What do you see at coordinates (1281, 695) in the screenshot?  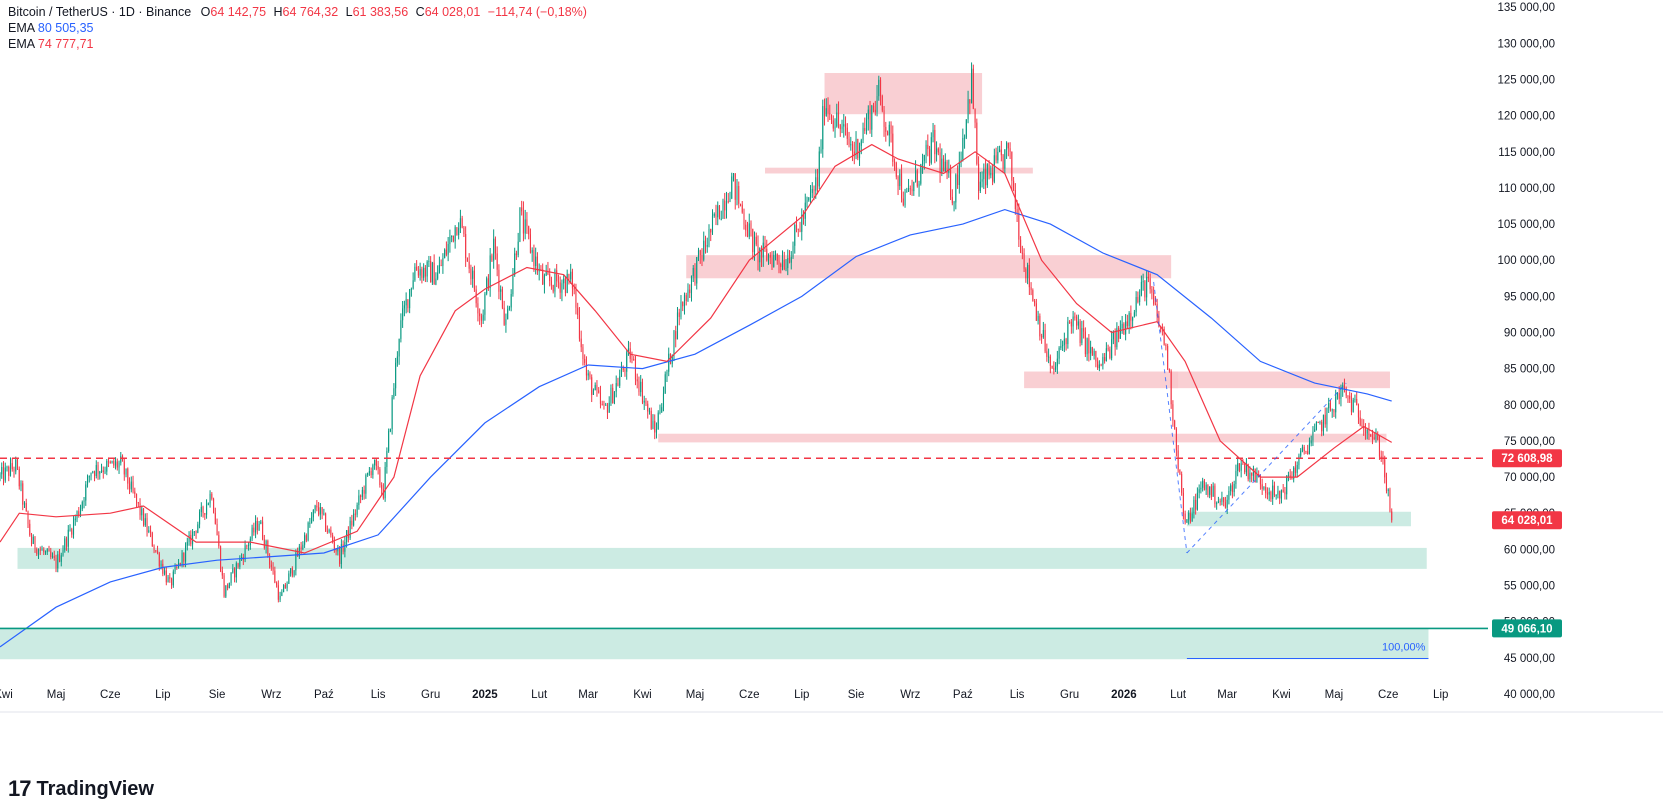 I see `time-tick-label: Kwi` at bounding box center [1281, 695].